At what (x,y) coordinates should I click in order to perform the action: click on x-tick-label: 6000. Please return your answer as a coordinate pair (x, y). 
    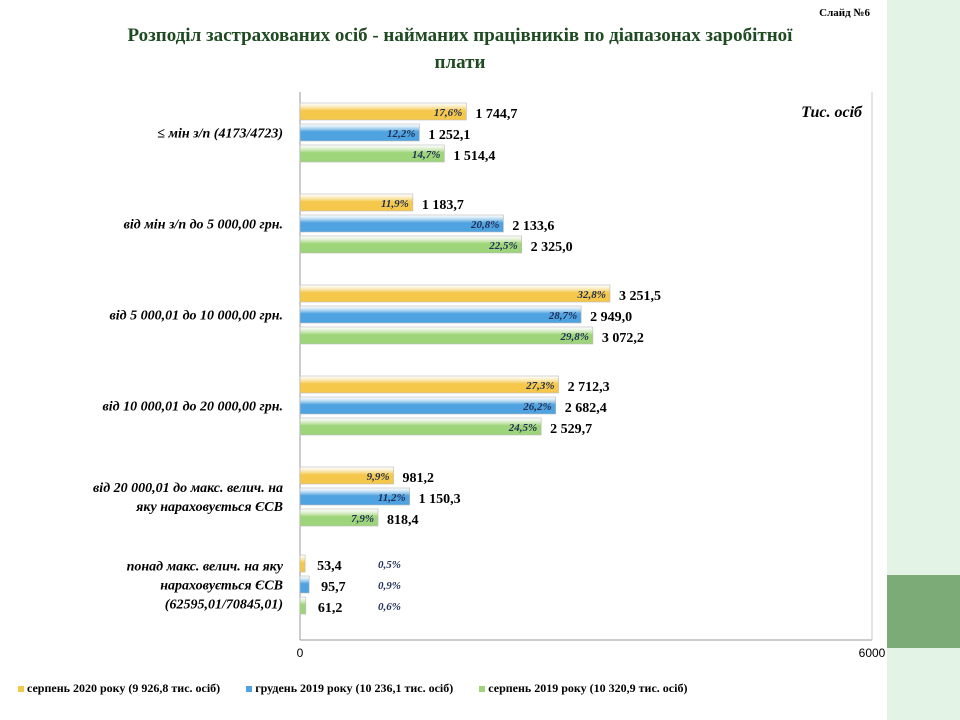
    Looking at the image, I should click on (872, 653).